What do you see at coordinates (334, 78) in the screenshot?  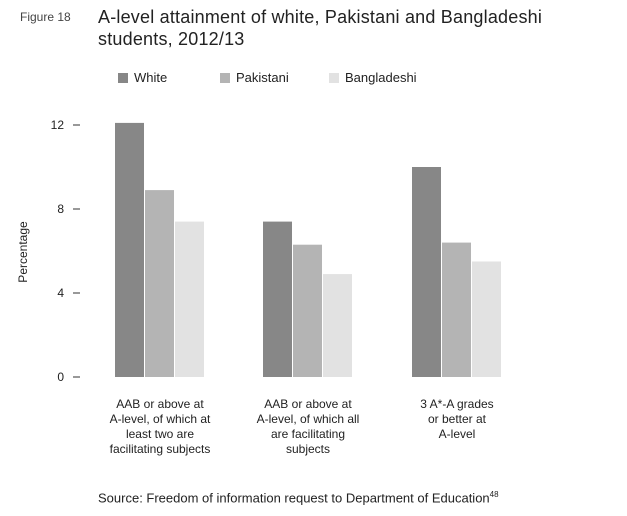 I see `legend-swatch-bangladeshi` at bounding box center [334, 78].